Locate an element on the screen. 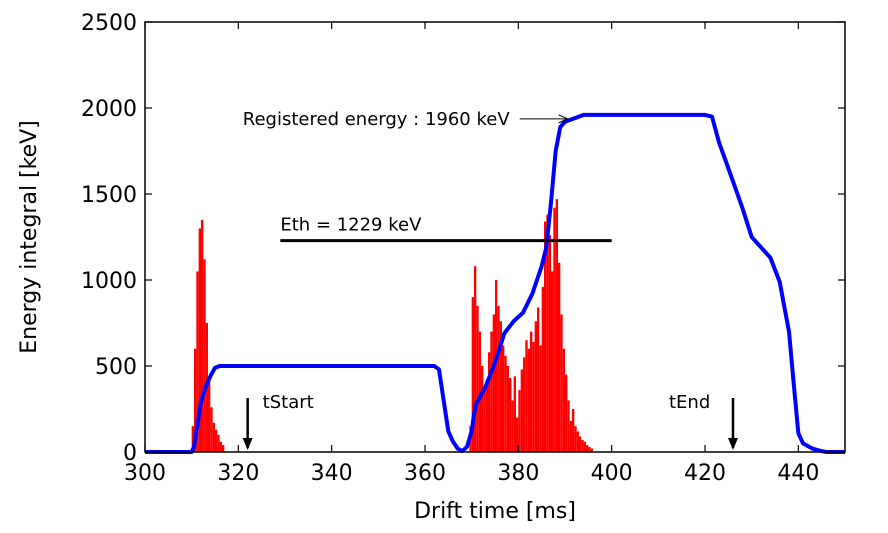 The image size is (888, 533). x-tick-label: 400 is located at coordinates (612, 473).